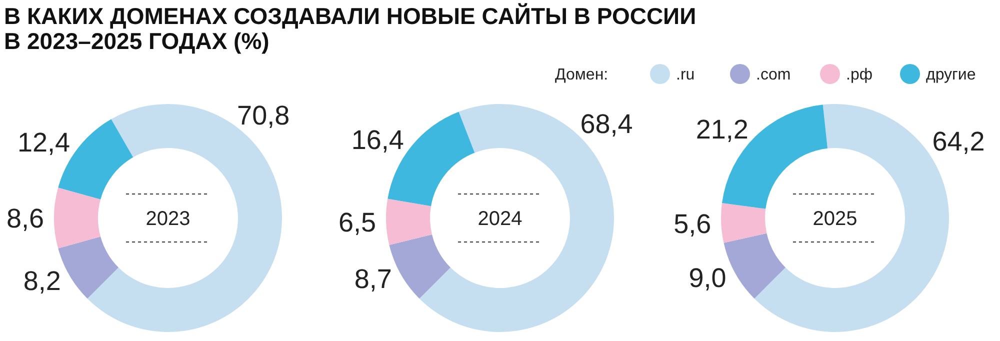 The width and height of the screenshot is (1000, 341). What do you see at coordinates (693, 223) in the screenshot?
I see `data-label: 5,6` at bounding box center [693, 223].